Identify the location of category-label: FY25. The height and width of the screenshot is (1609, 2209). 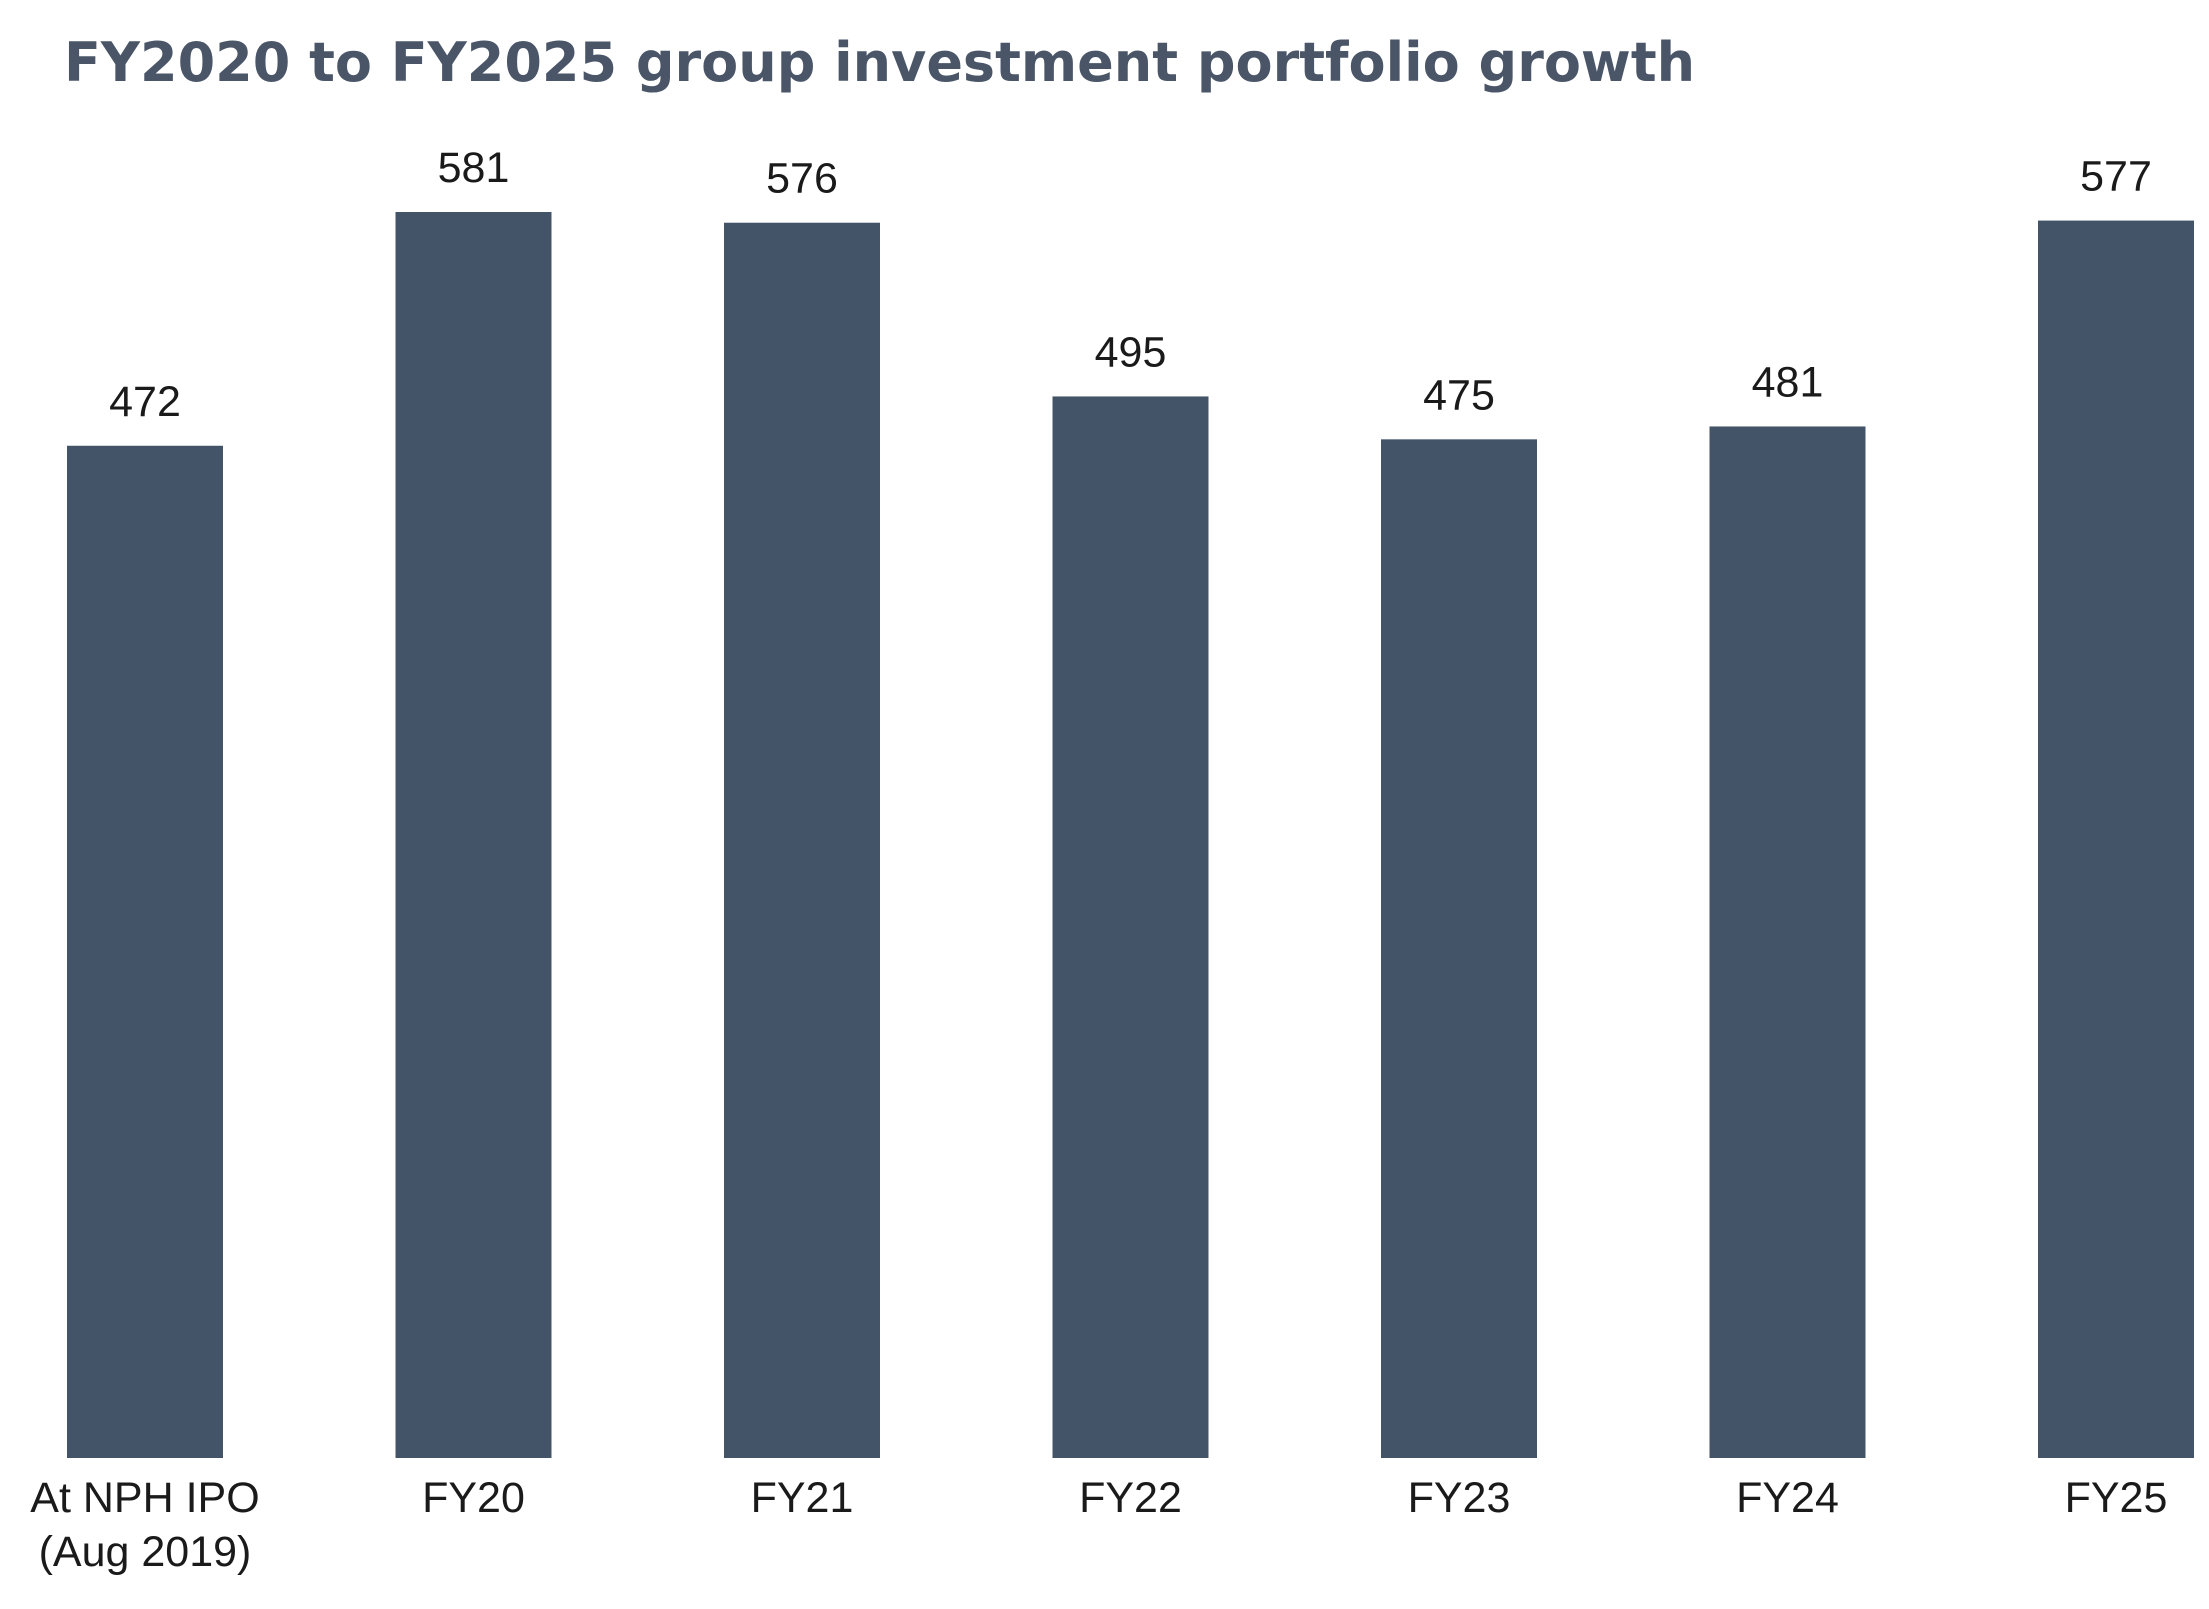
(2116, 1498).